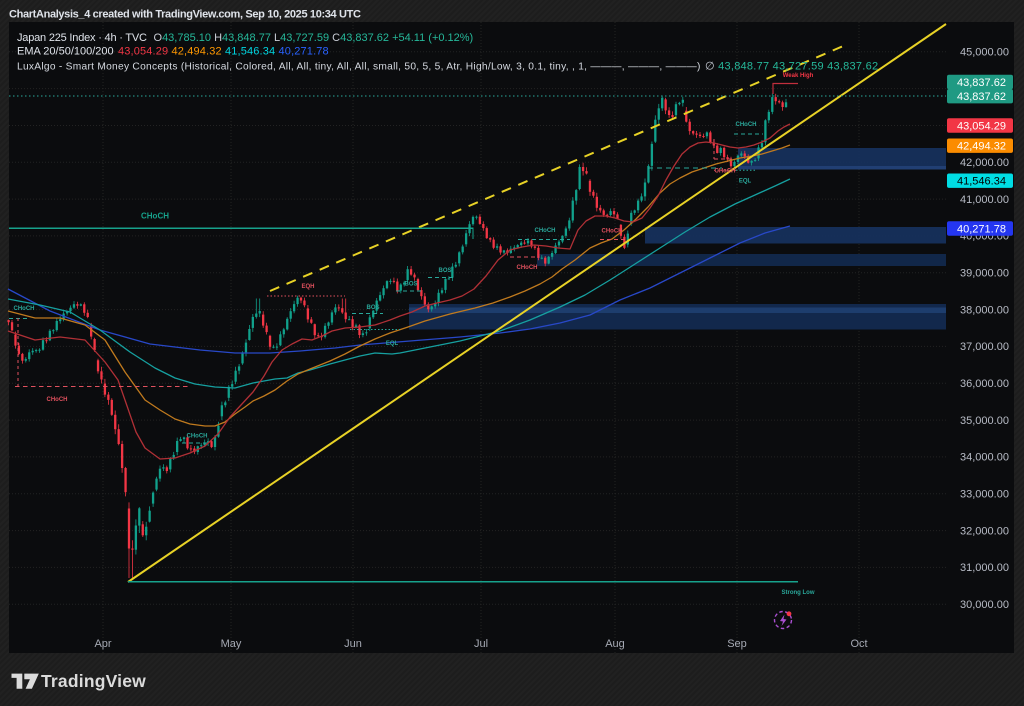 Image resolution: width=1024 pixels, height=706 pixels. Describe the element at coordinates (307, 287) in the screenshot. I see `svg-text: EQH` at that location.